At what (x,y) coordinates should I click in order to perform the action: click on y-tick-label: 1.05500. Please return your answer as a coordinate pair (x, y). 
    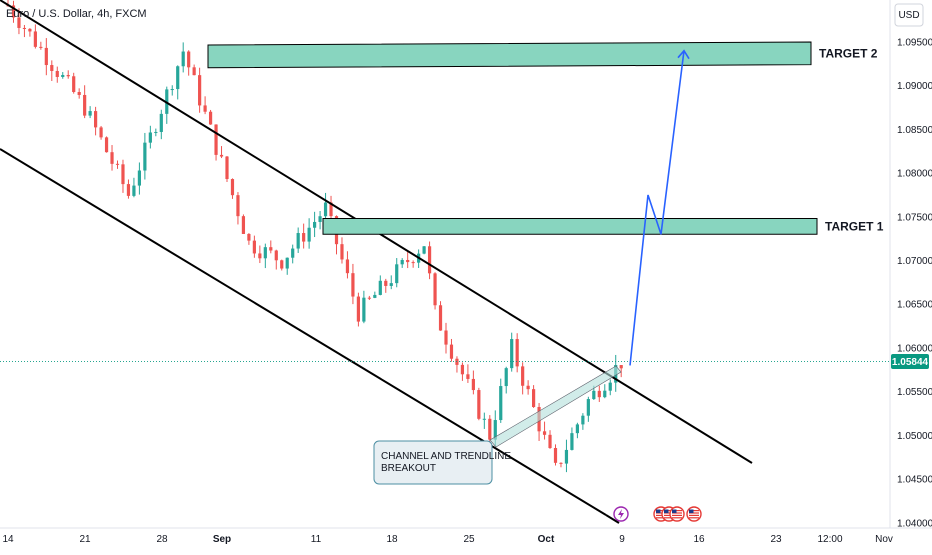
    Looking at the image, I should click on (914, 392).